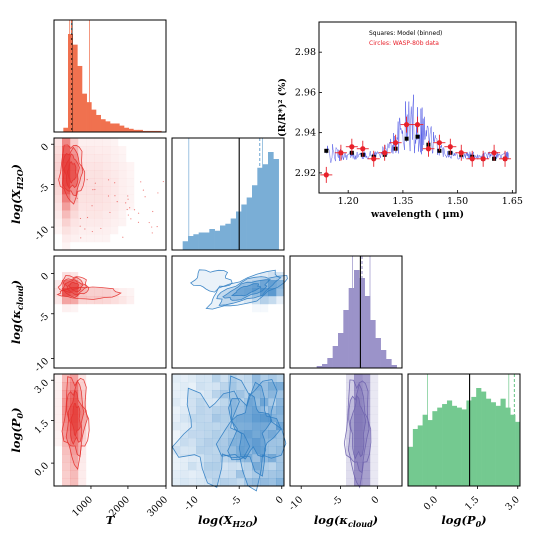 The height and width of the screenshot is (540, 540). What do you see at coordinates (228, 312) in the screenshot?
I see `panel-xh2o-vs-kcloud-frame` at bounding box center [228, 312].